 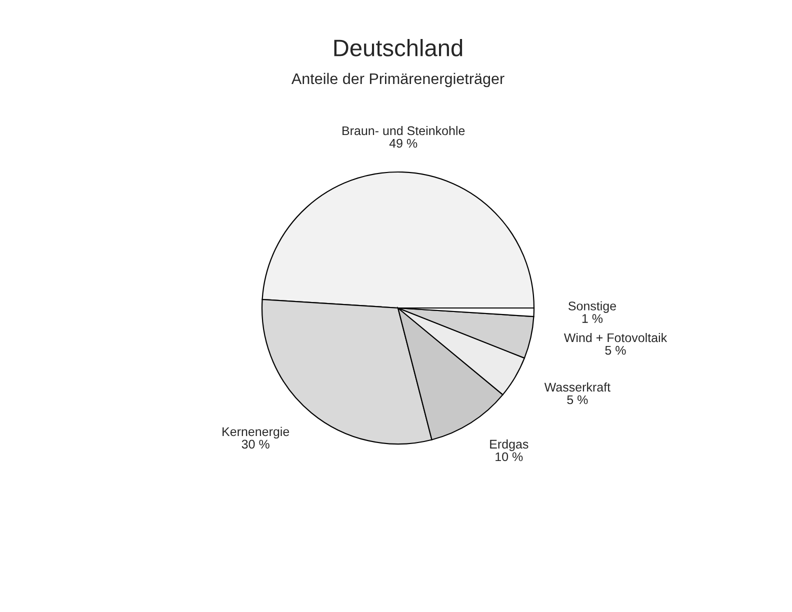 What do you see at coordinates (403, 131) in the screenshot?
I see `slice-label: Braun- und Steinkohle` at bounding box center [403, 131].